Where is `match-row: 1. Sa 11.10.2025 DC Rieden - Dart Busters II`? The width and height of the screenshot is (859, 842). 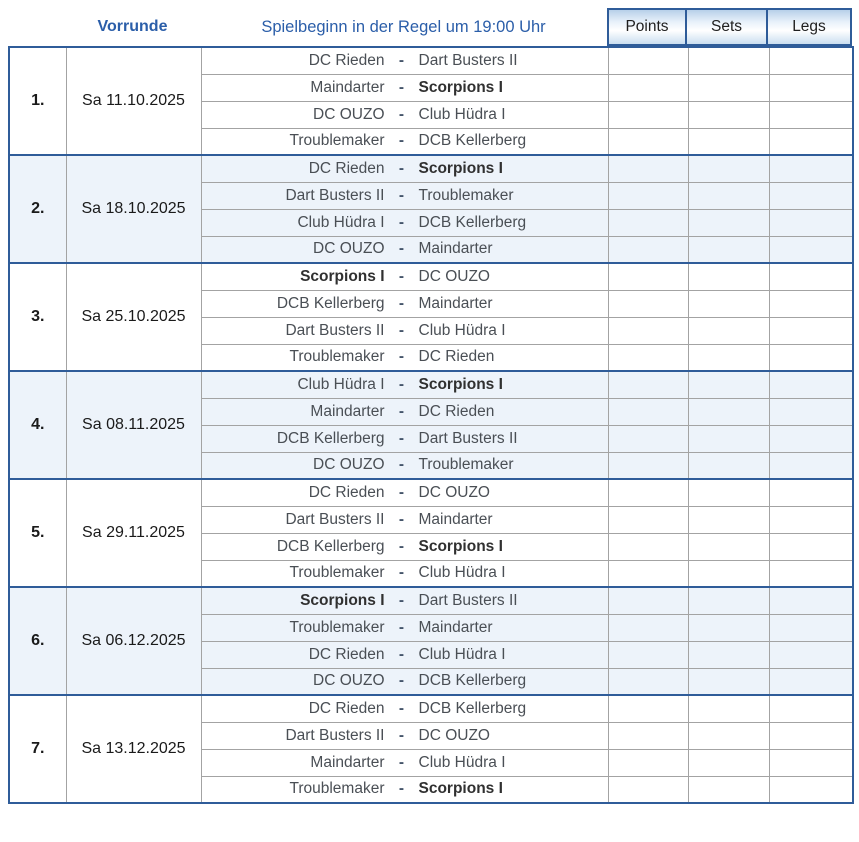 match-row: 1. Sa 11.10.2025 DC Rieden - Dart Busters II is located at coordinates (431, 101).